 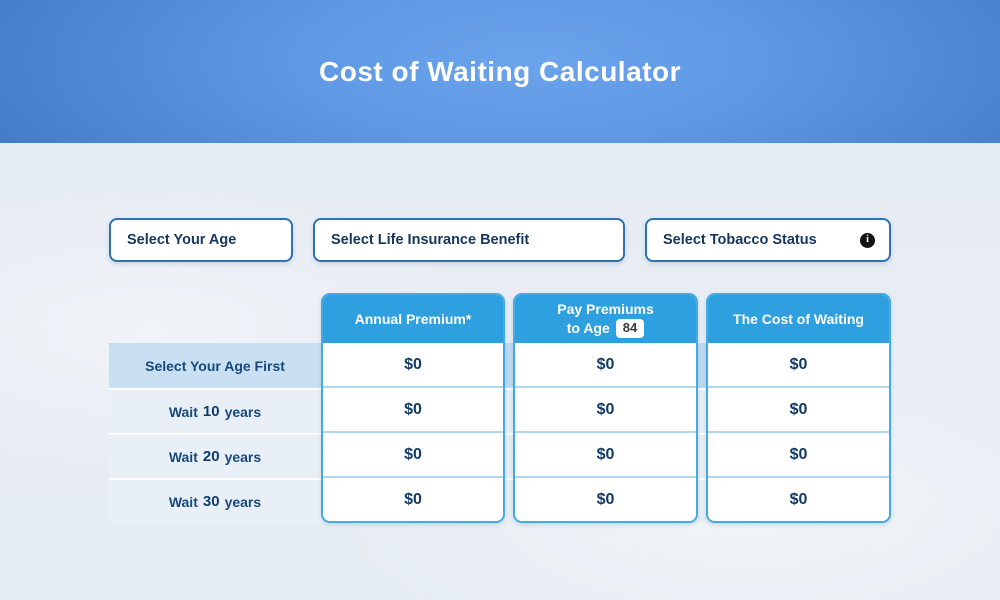 I want to click on pay-to-age-input: 84, so click(x=630, y=328).